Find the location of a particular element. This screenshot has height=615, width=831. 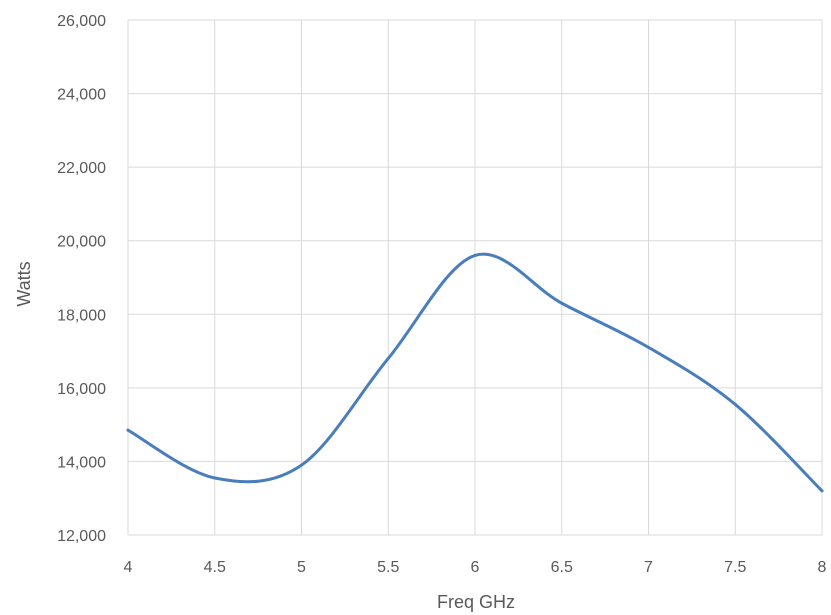

x-tick-label: 6 is located at coordinates (475, 567).